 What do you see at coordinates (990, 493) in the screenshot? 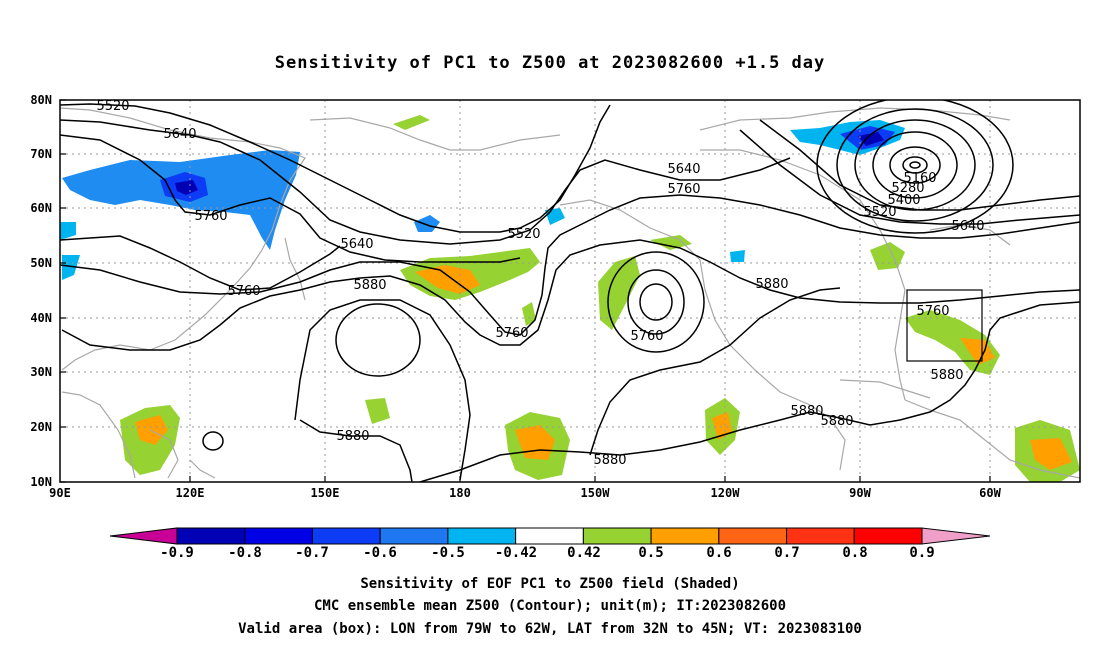
I see `lon-label: 60W` at bounding box center [990, 493].